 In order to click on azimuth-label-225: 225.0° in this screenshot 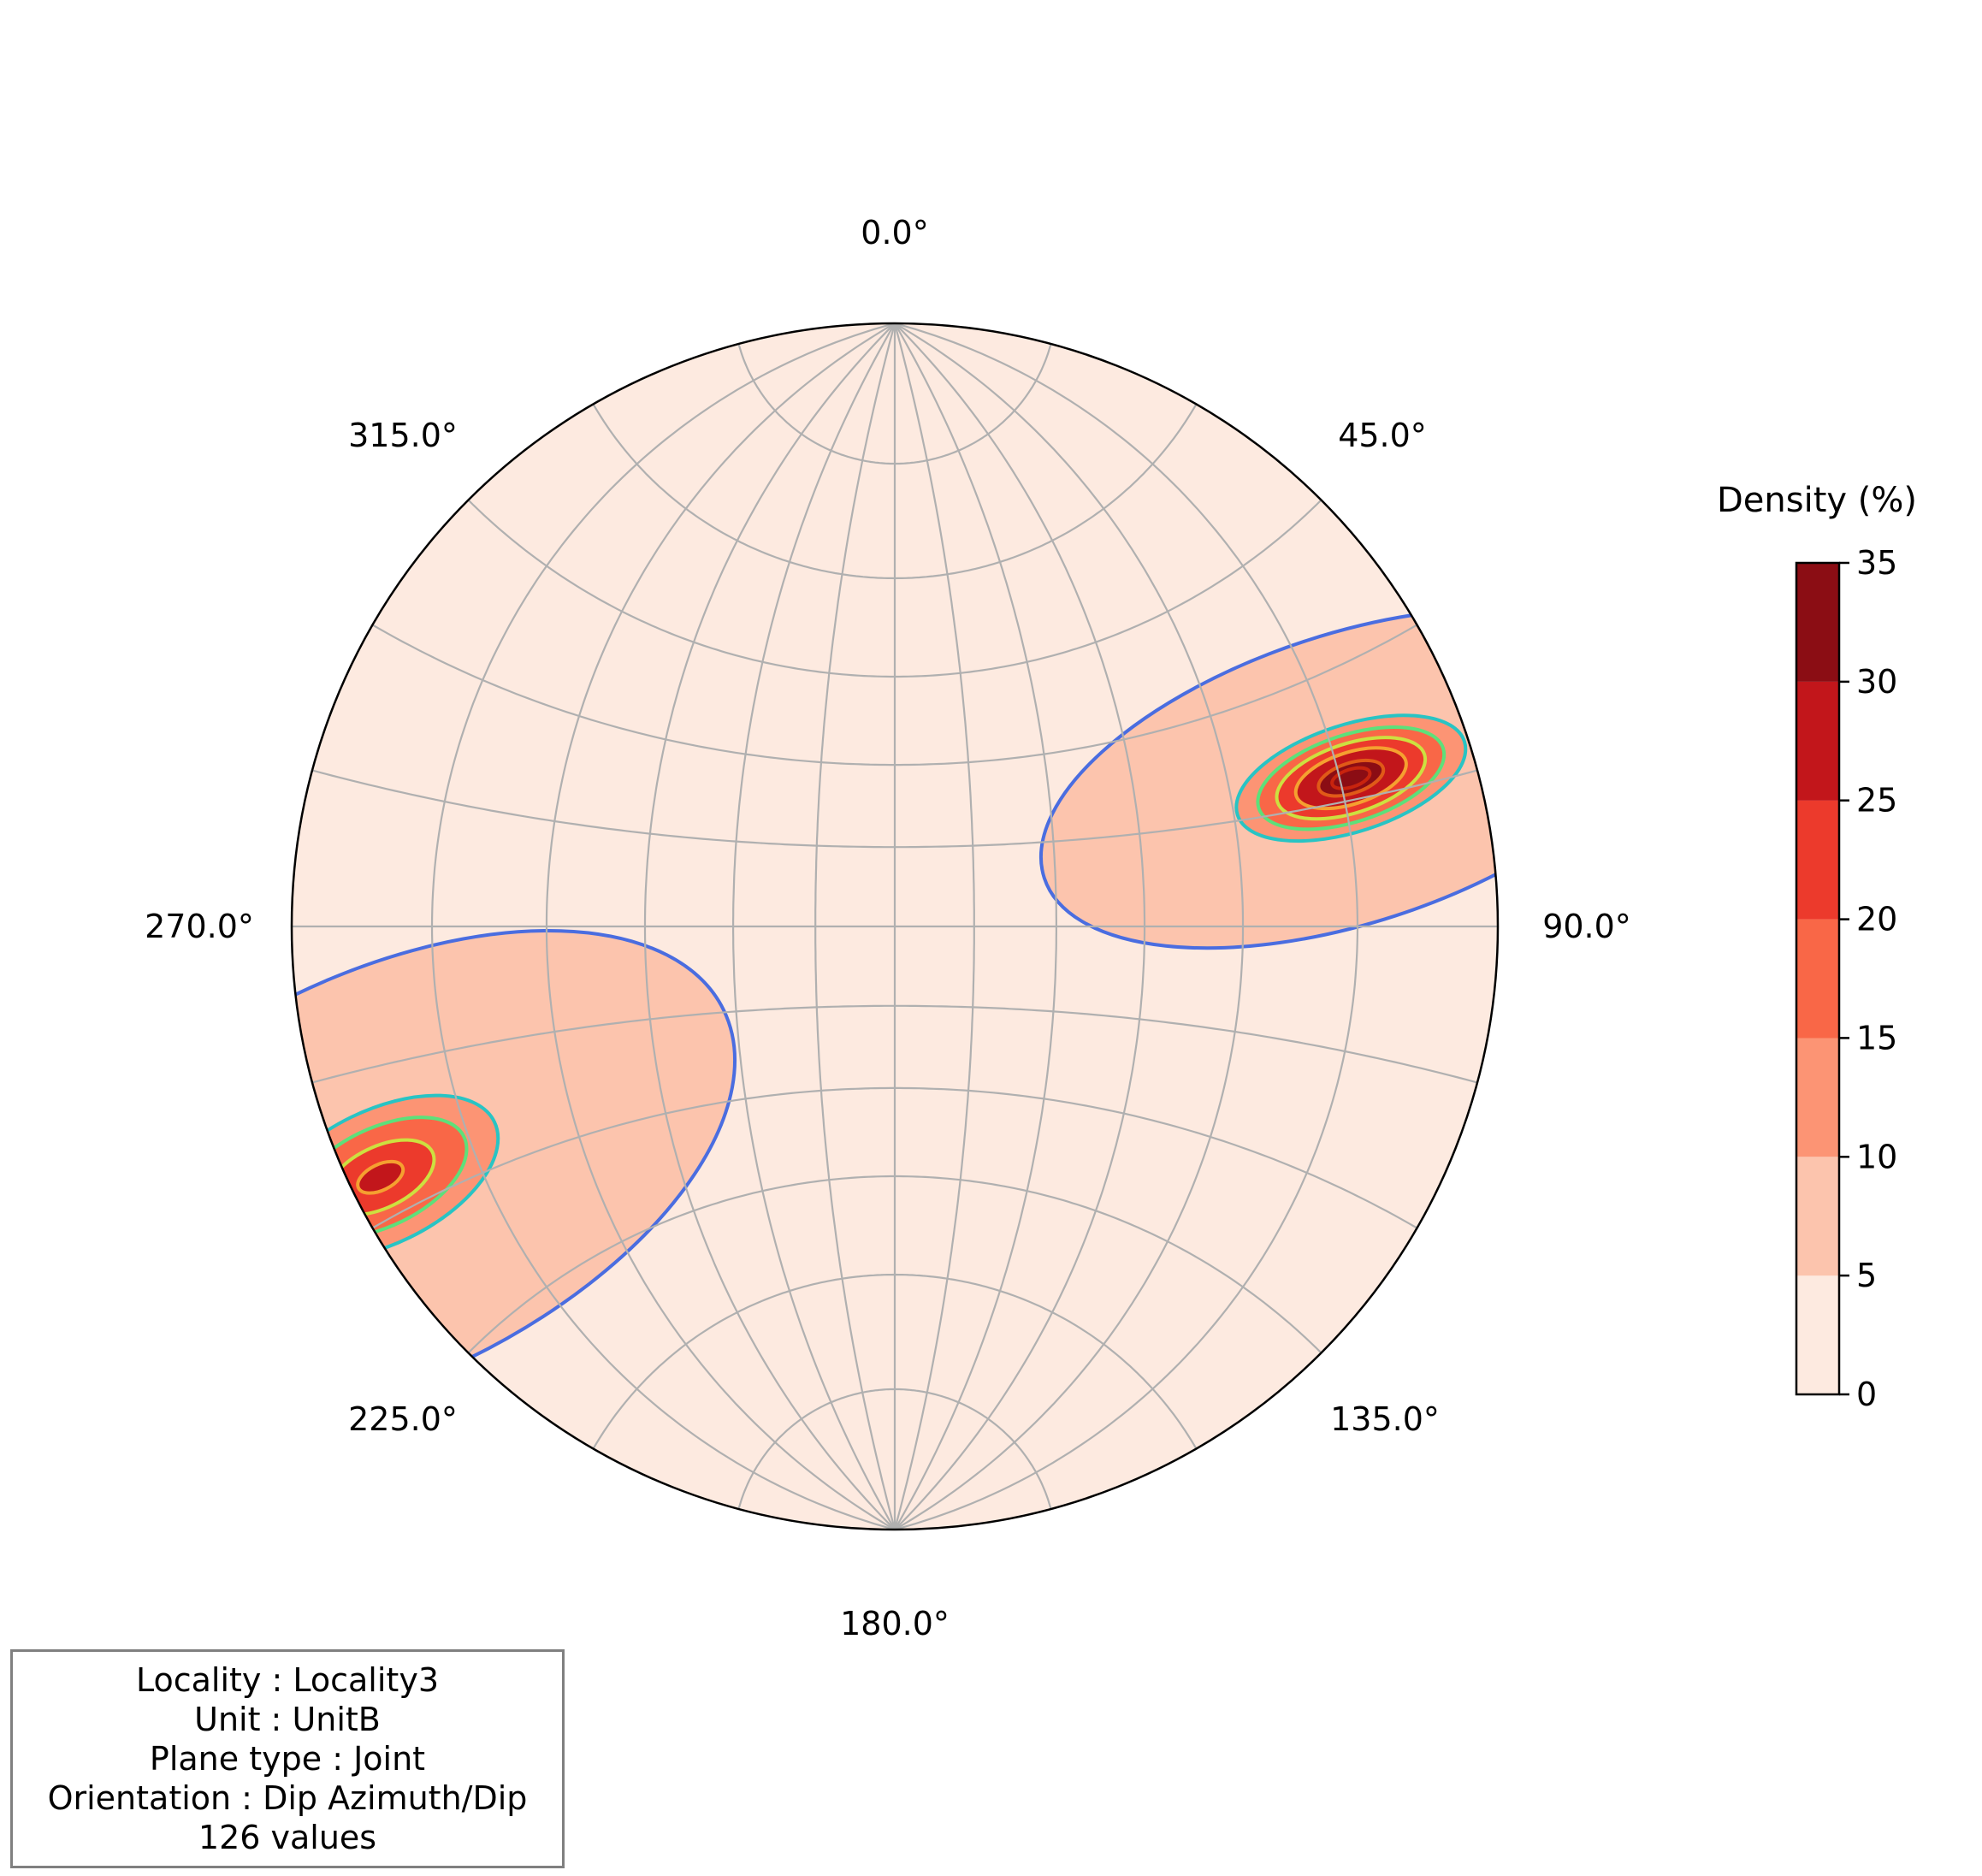, I will do `click(403, 1419)`.